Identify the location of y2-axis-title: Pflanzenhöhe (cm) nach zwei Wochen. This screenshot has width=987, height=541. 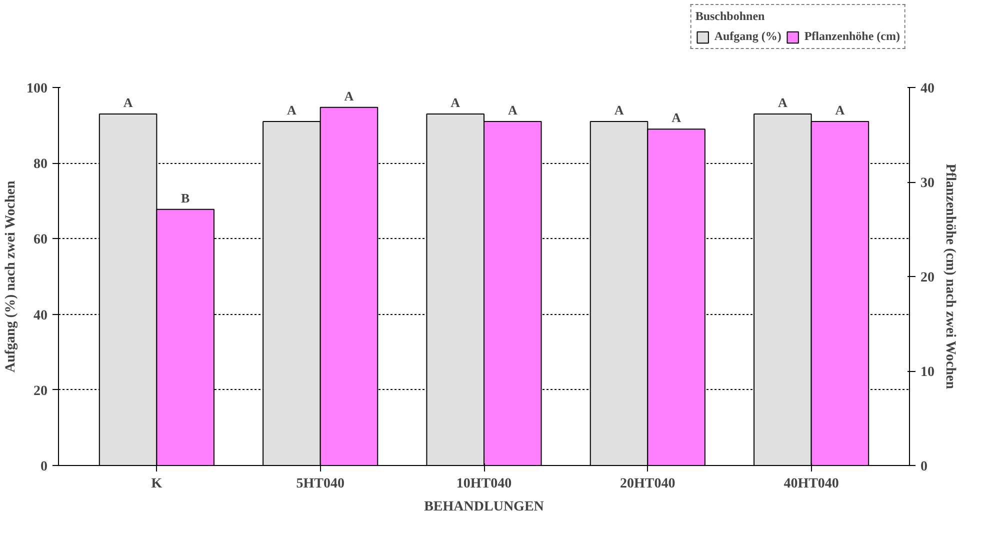
(950, 277).